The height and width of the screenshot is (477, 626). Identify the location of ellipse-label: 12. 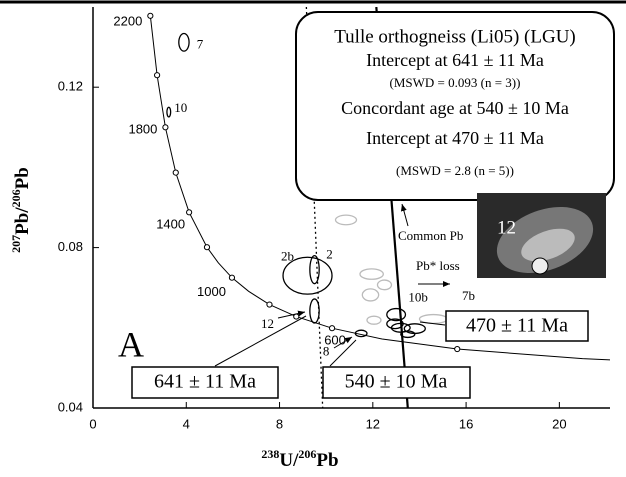
(267, 323).